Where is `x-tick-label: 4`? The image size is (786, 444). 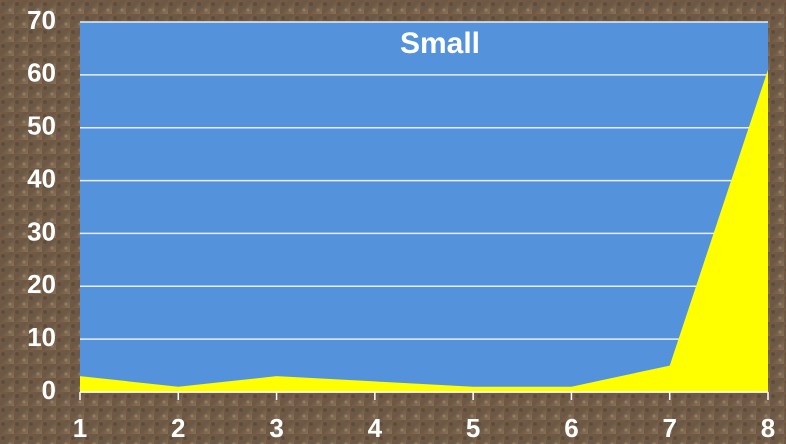 x-tick-label: 4 is located at coordinates (375, 428).